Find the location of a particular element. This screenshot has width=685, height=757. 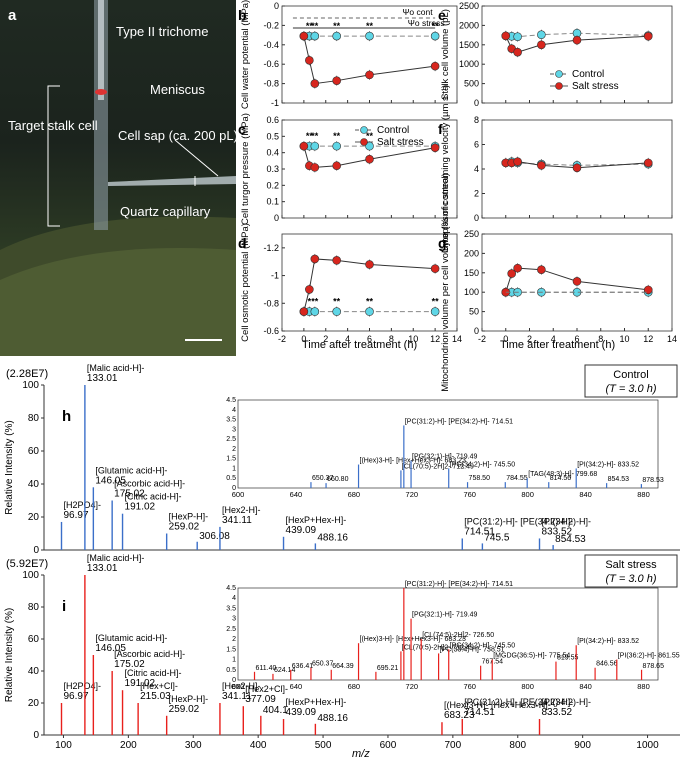

y-tick-label: 20 is located at coordinates (34, 517).